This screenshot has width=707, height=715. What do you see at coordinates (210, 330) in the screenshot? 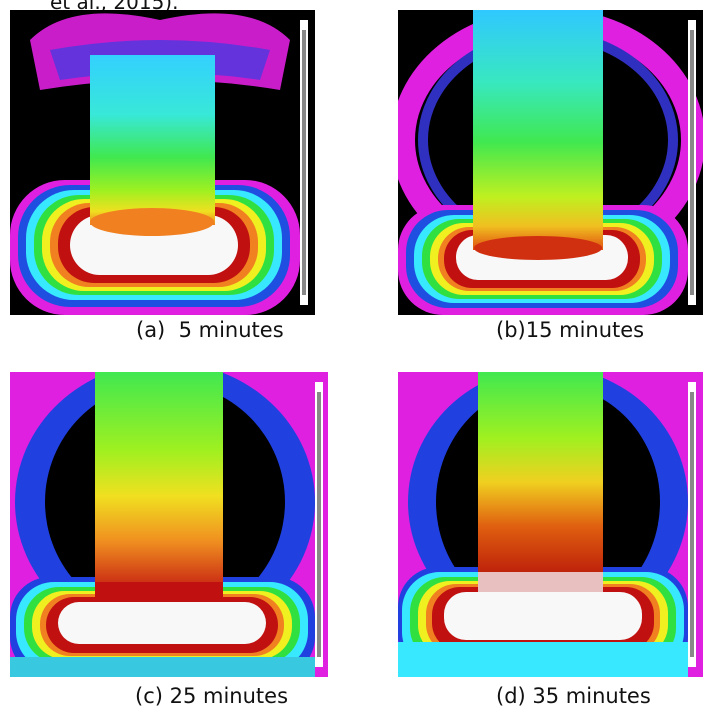
I see `caption-a: (a) 5 minutes` at bounding box center [210, 330].